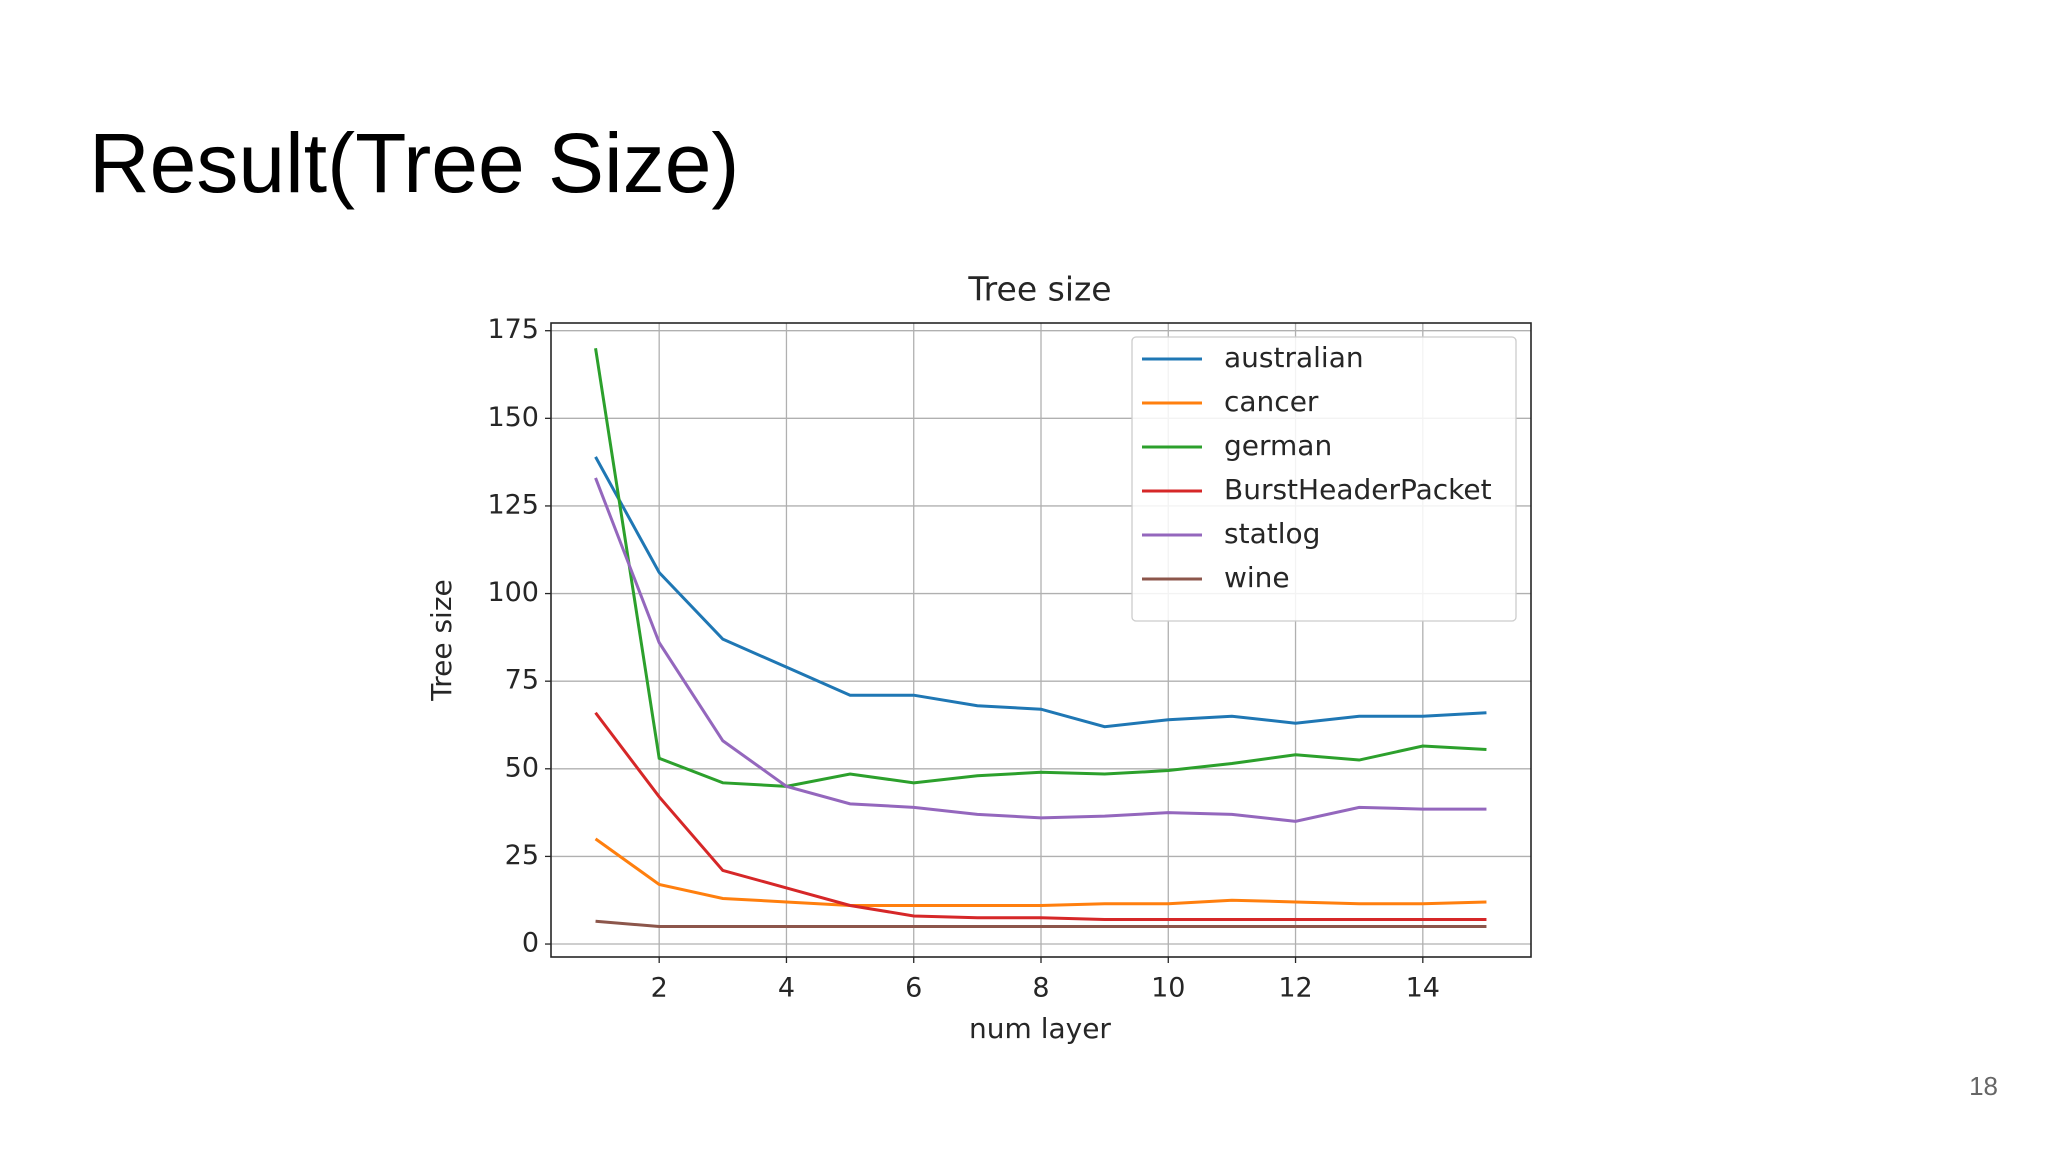  What do you see at coordinates (513, 329) in the screenshot?
I see `y-tick-label: 175` at bounding box center [513, 329].